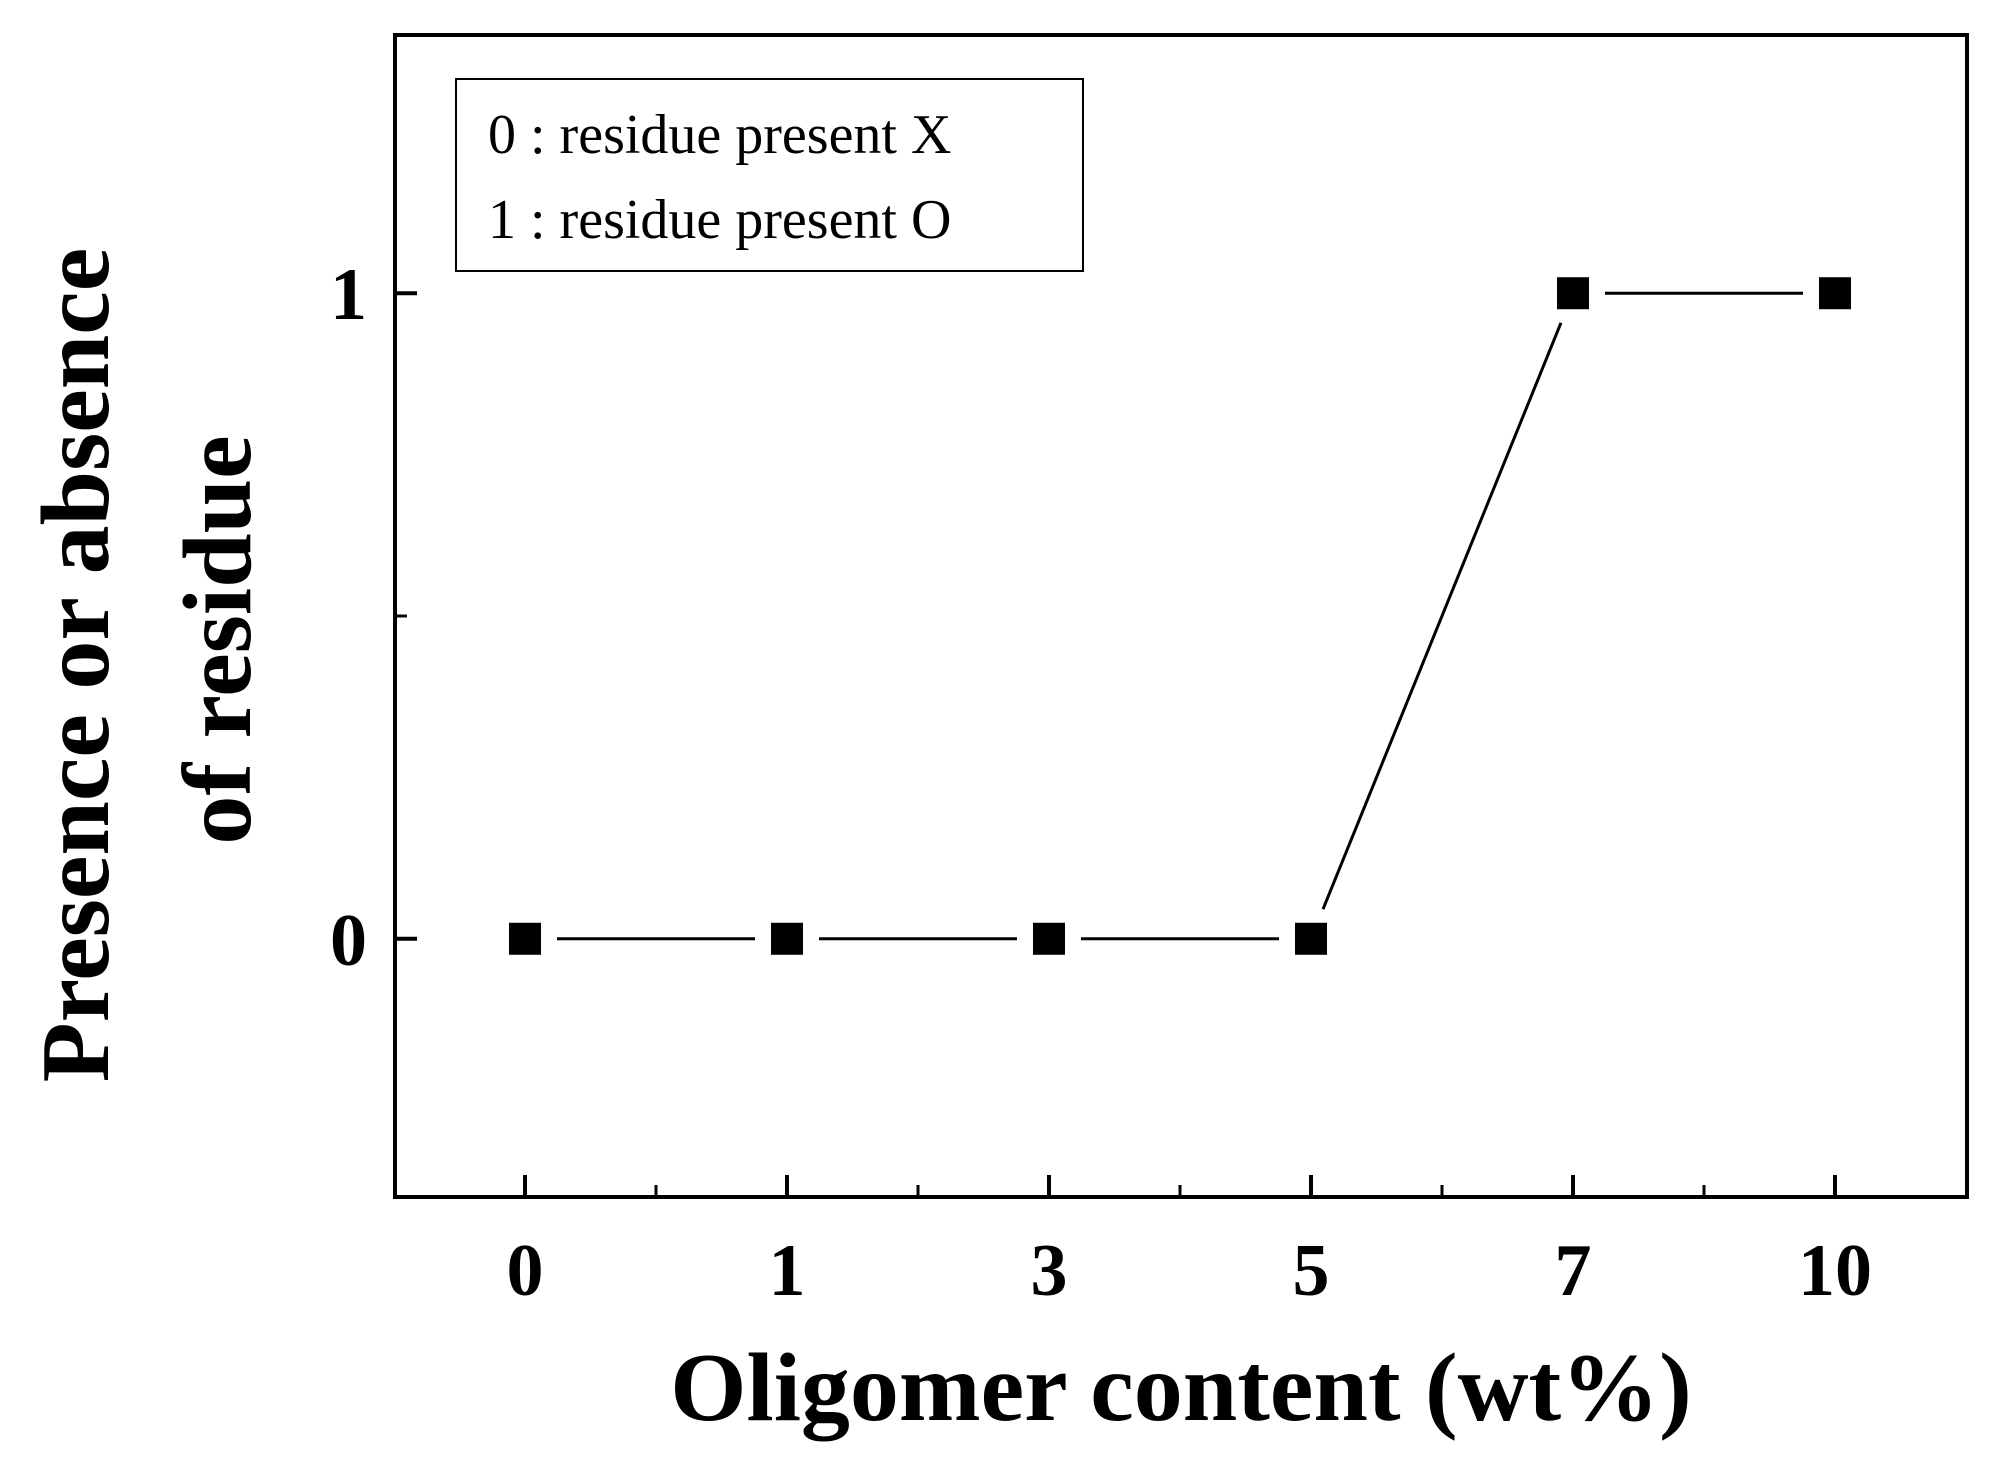 The width and height of the screenshot is (2000, 1465). What do you see at coordinates (218, 639) in the screenshot?
I see `y-axis-title-line2: of residue` at bounding box center [218, 639].